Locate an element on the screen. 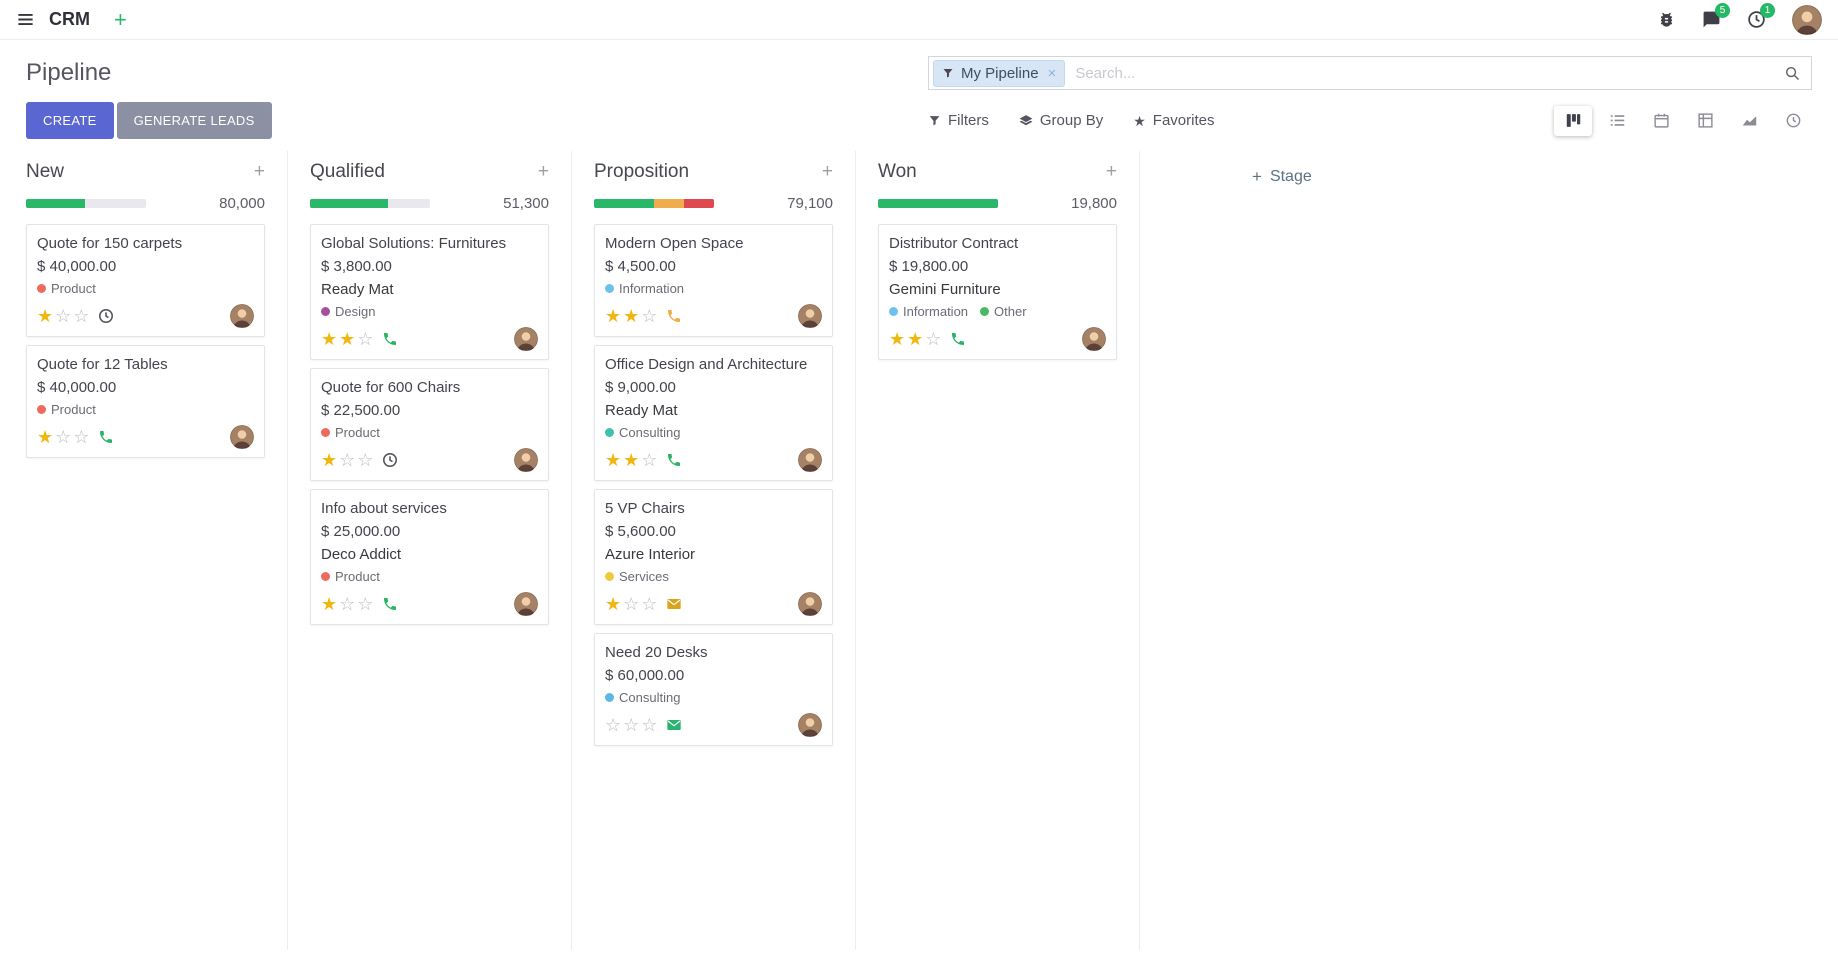 The height and width of the screenshot is (955, 1838). group-by-label: Group By is located at coordinates (1071, 120).